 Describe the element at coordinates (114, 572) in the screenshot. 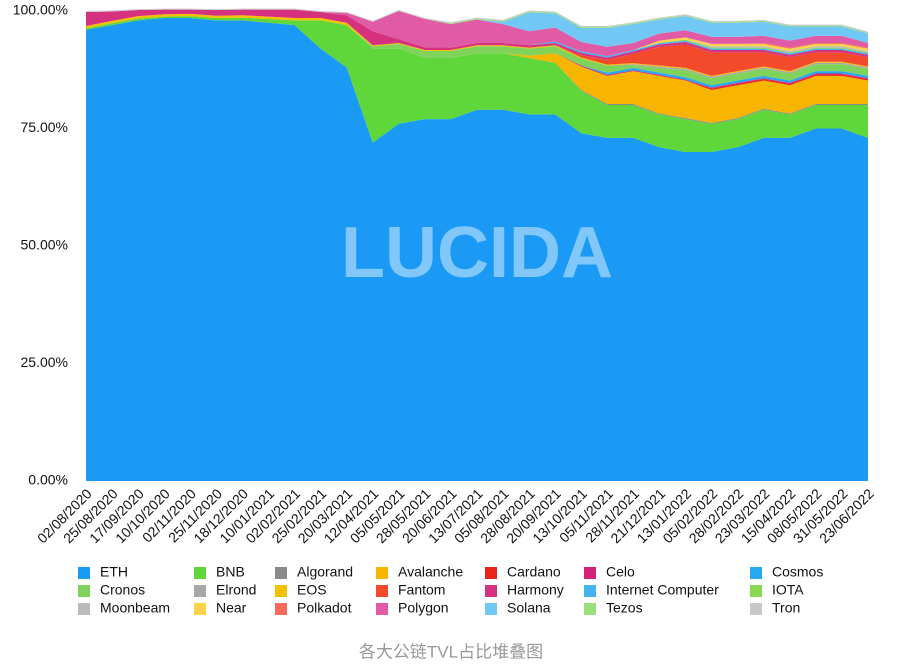

I see `legend-label: ETH` at that location.